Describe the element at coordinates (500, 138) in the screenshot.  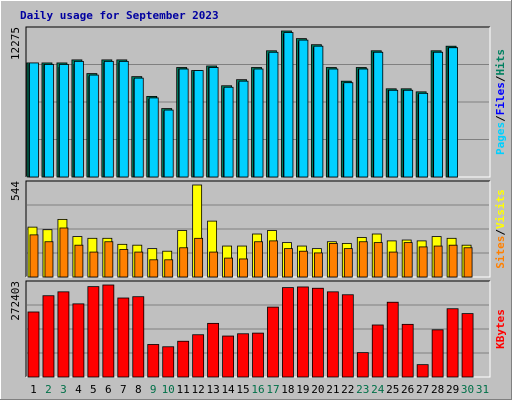
I see `series-label-pages: Pages` at that location.